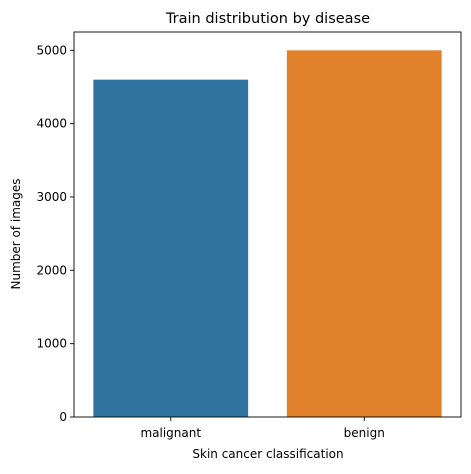 The width and height of the screenshot is (471, 474). Describe the element at coordinates (364, 433) in the screenshot. I see `x-tick-label-benign: benign` at that location.